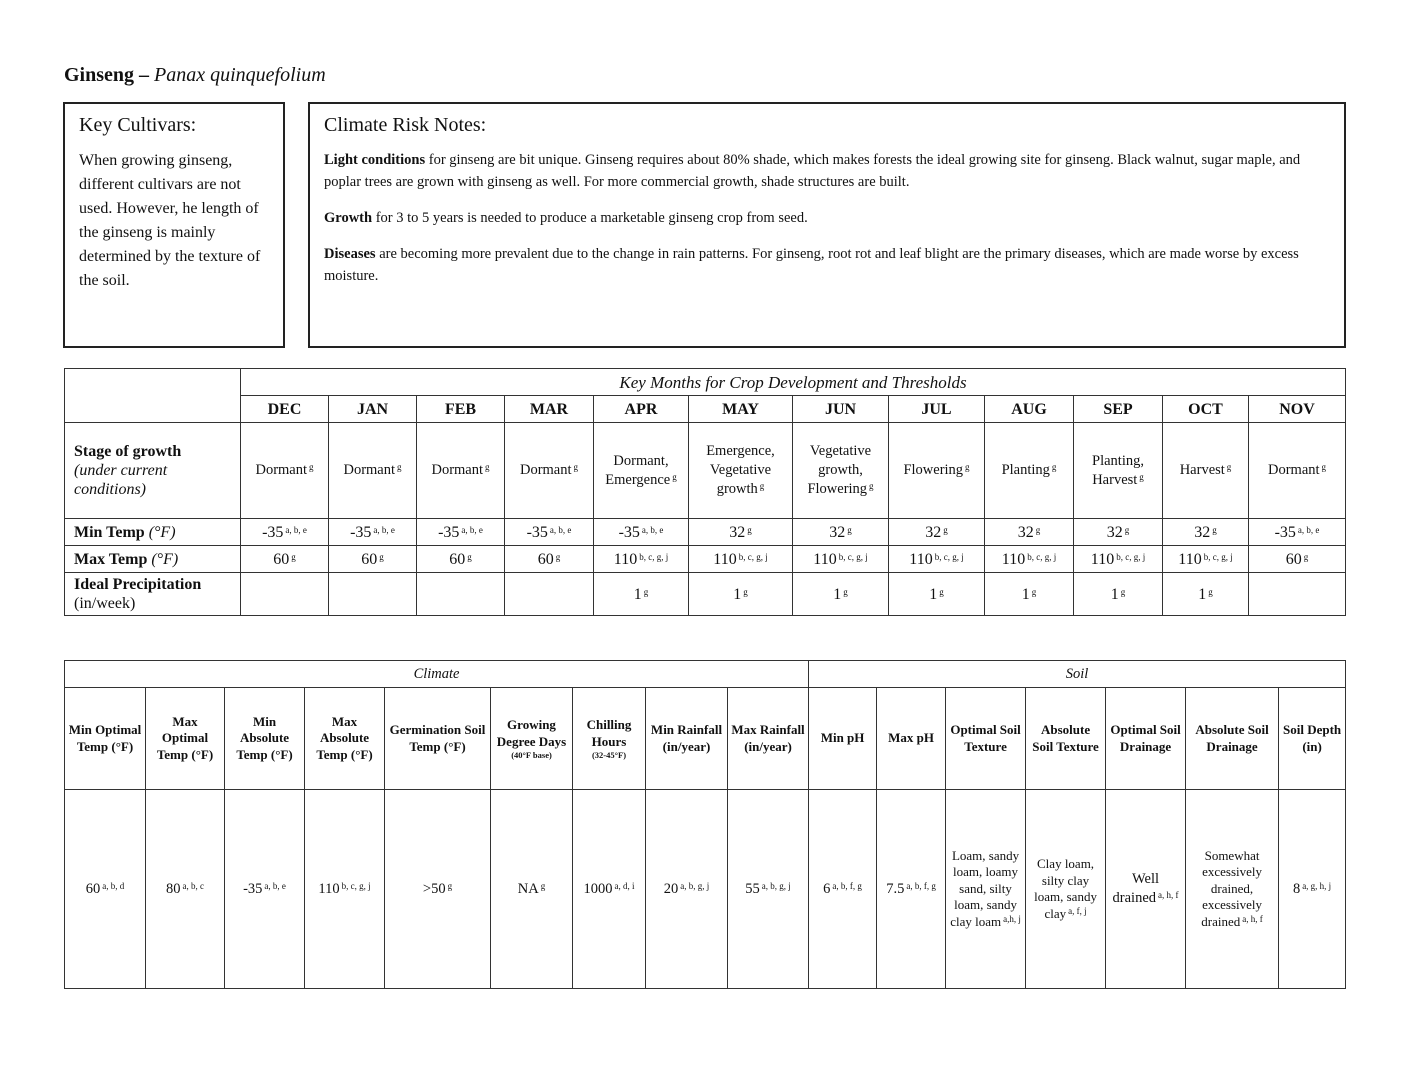 The image size is (1408, 1088). Describe the element at coordinates (344, 737) in the screenshot. I see `column-header-text: Max Absolute Temp (°F)` at that location.